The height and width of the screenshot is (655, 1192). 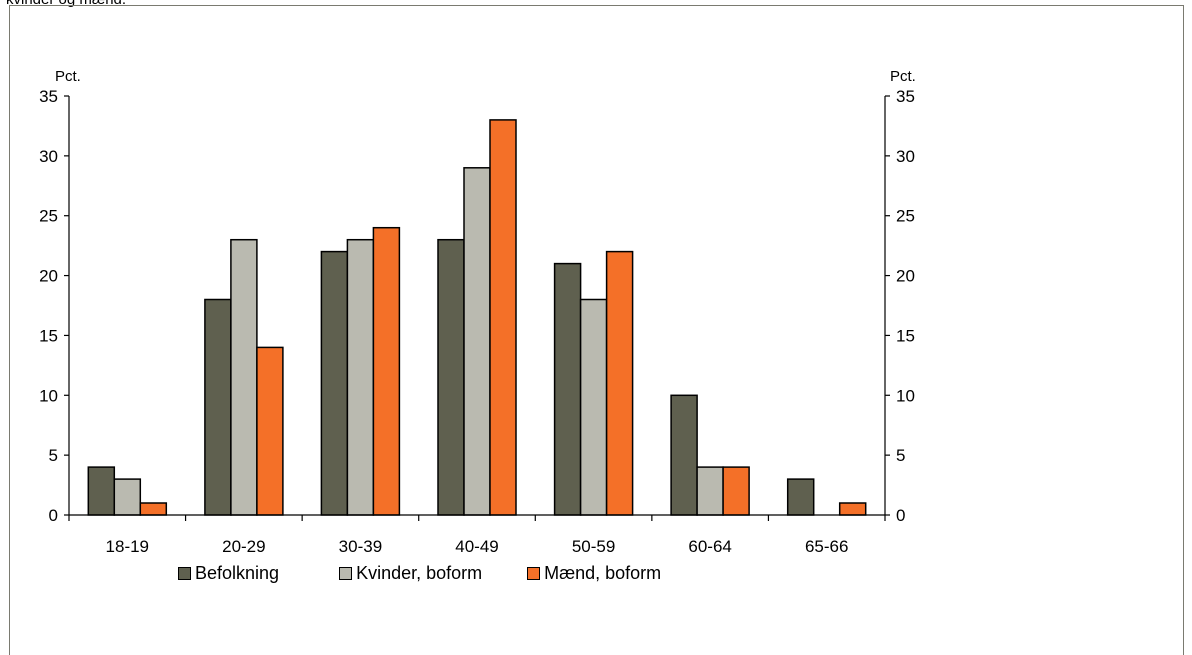 I want to click on legend-swatch-befolkning, so click(x=184, y=573).